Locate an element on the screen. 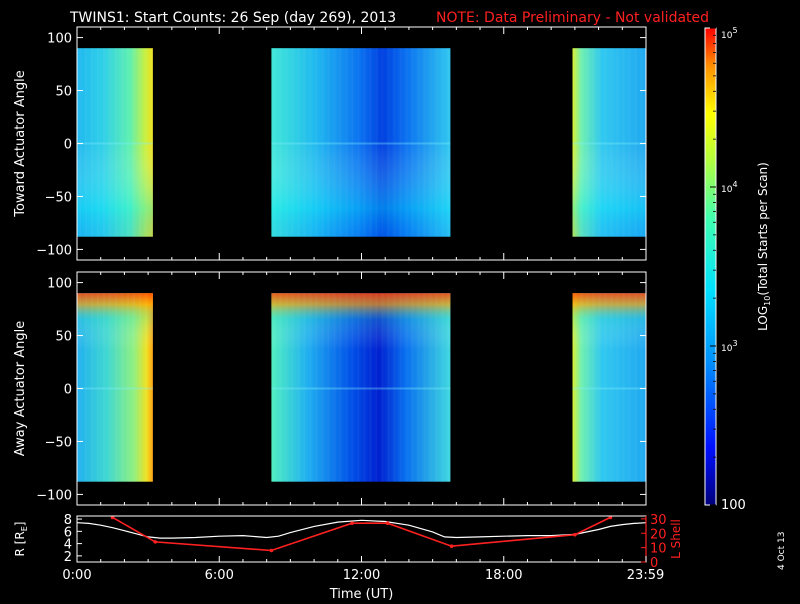 The height and width of the screenshot is (604, 800). preliminary-note: NOTE: Data Preliminary - Not validated is located at coordinates (572, 18).